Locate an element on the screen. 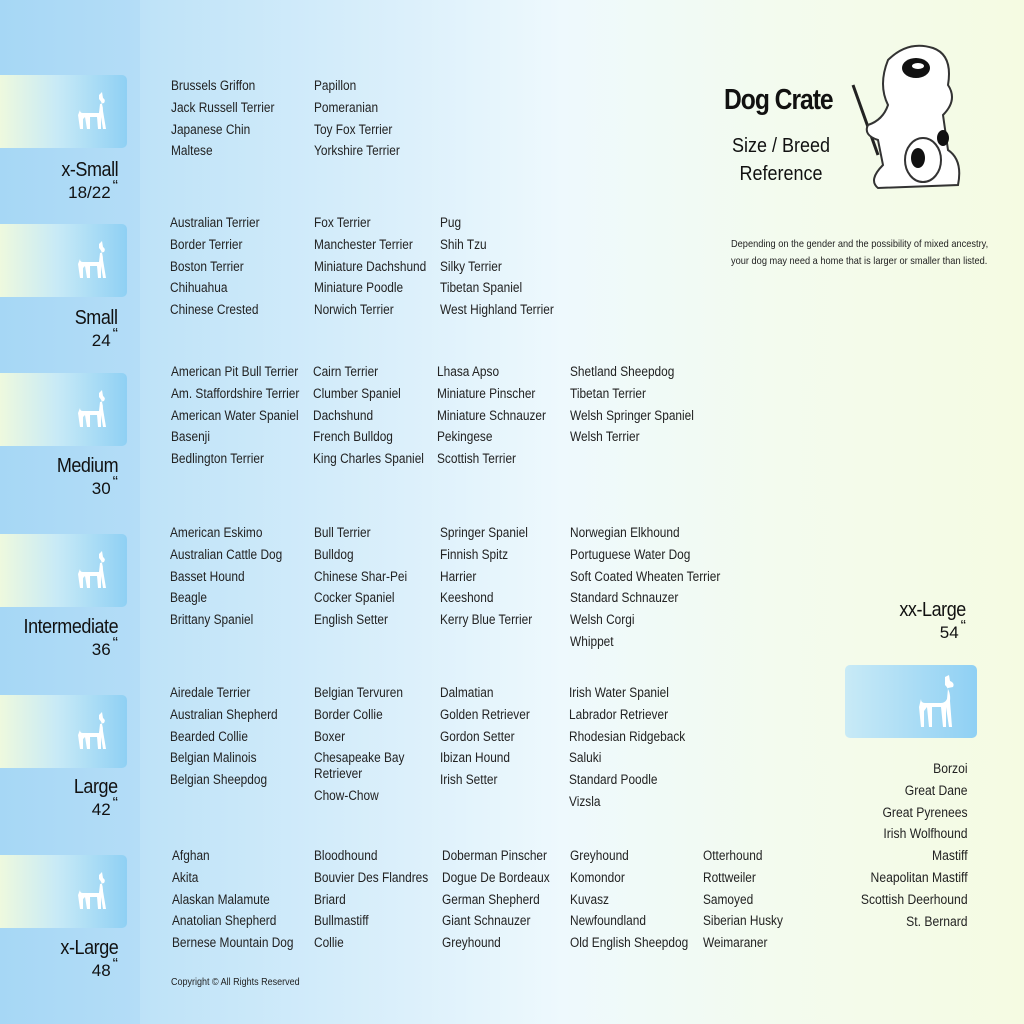 This screenshot has height=1024, width=1024. breed-item: Miniature Poodle is located at coordinates (359, 288).